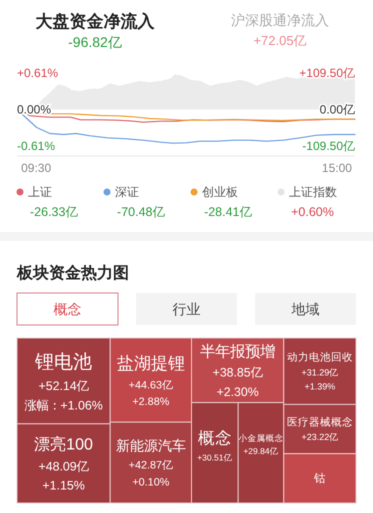 The width and height of the screenshot is (373, 513). Describe the element at coordinates (151, 402) in the screenshot. I see `data-label: +2.88%` at that location.